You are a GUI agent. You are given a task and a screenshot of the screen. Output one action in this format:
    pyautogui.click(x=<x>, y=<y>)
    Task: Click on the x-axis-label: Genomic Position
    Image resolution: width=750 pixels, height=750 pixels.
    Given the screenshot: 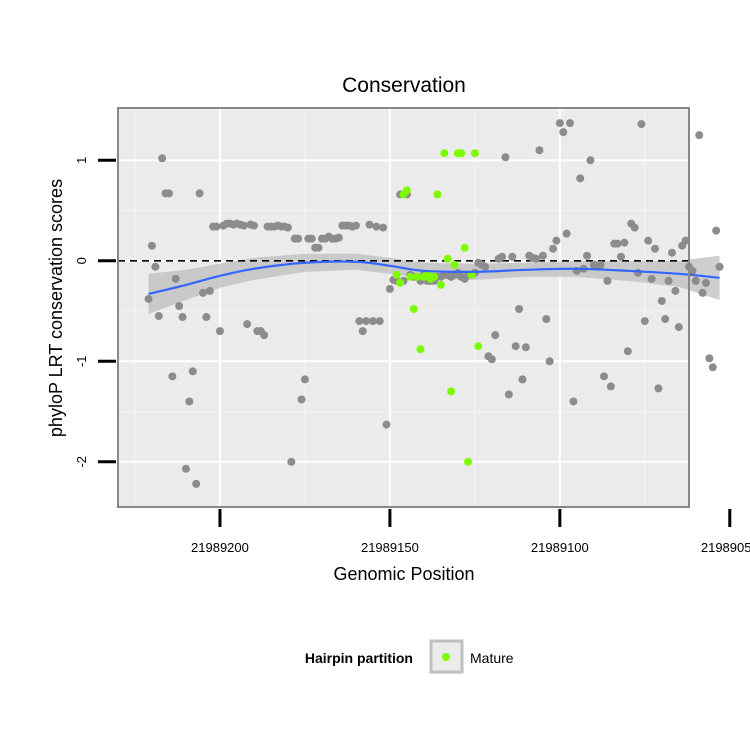 What is the action you would take?
    pyautogui.click(x=403, y=574)
    